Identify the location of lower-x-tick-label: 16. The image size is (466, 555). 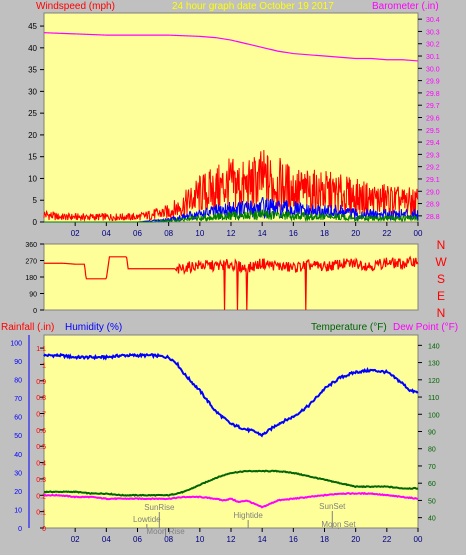
(293, 539).